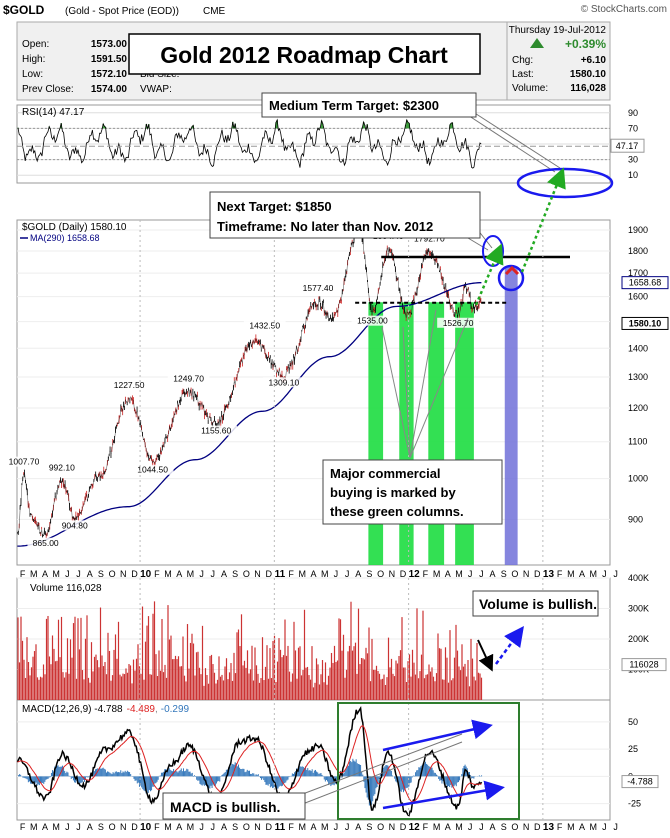 This screenshot has height=838, width=670. I want to click on rsi-line, so click(249, 143).